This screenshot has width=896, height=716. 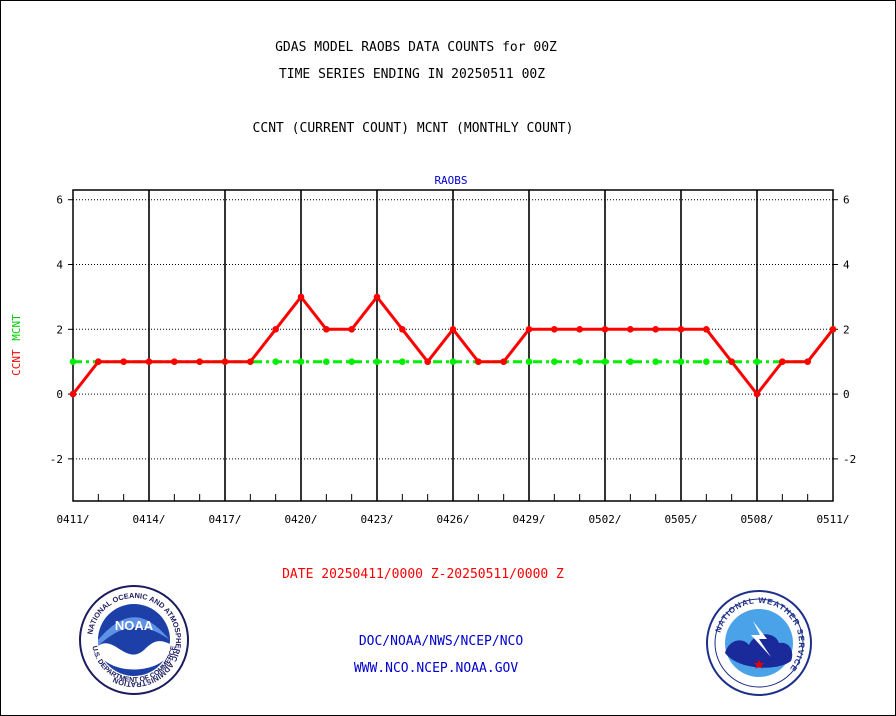 What do you see at coordinates (224, 519) in the screenshot?
I see `x-tick-label: 0417/` at bounding box center [224, 519].